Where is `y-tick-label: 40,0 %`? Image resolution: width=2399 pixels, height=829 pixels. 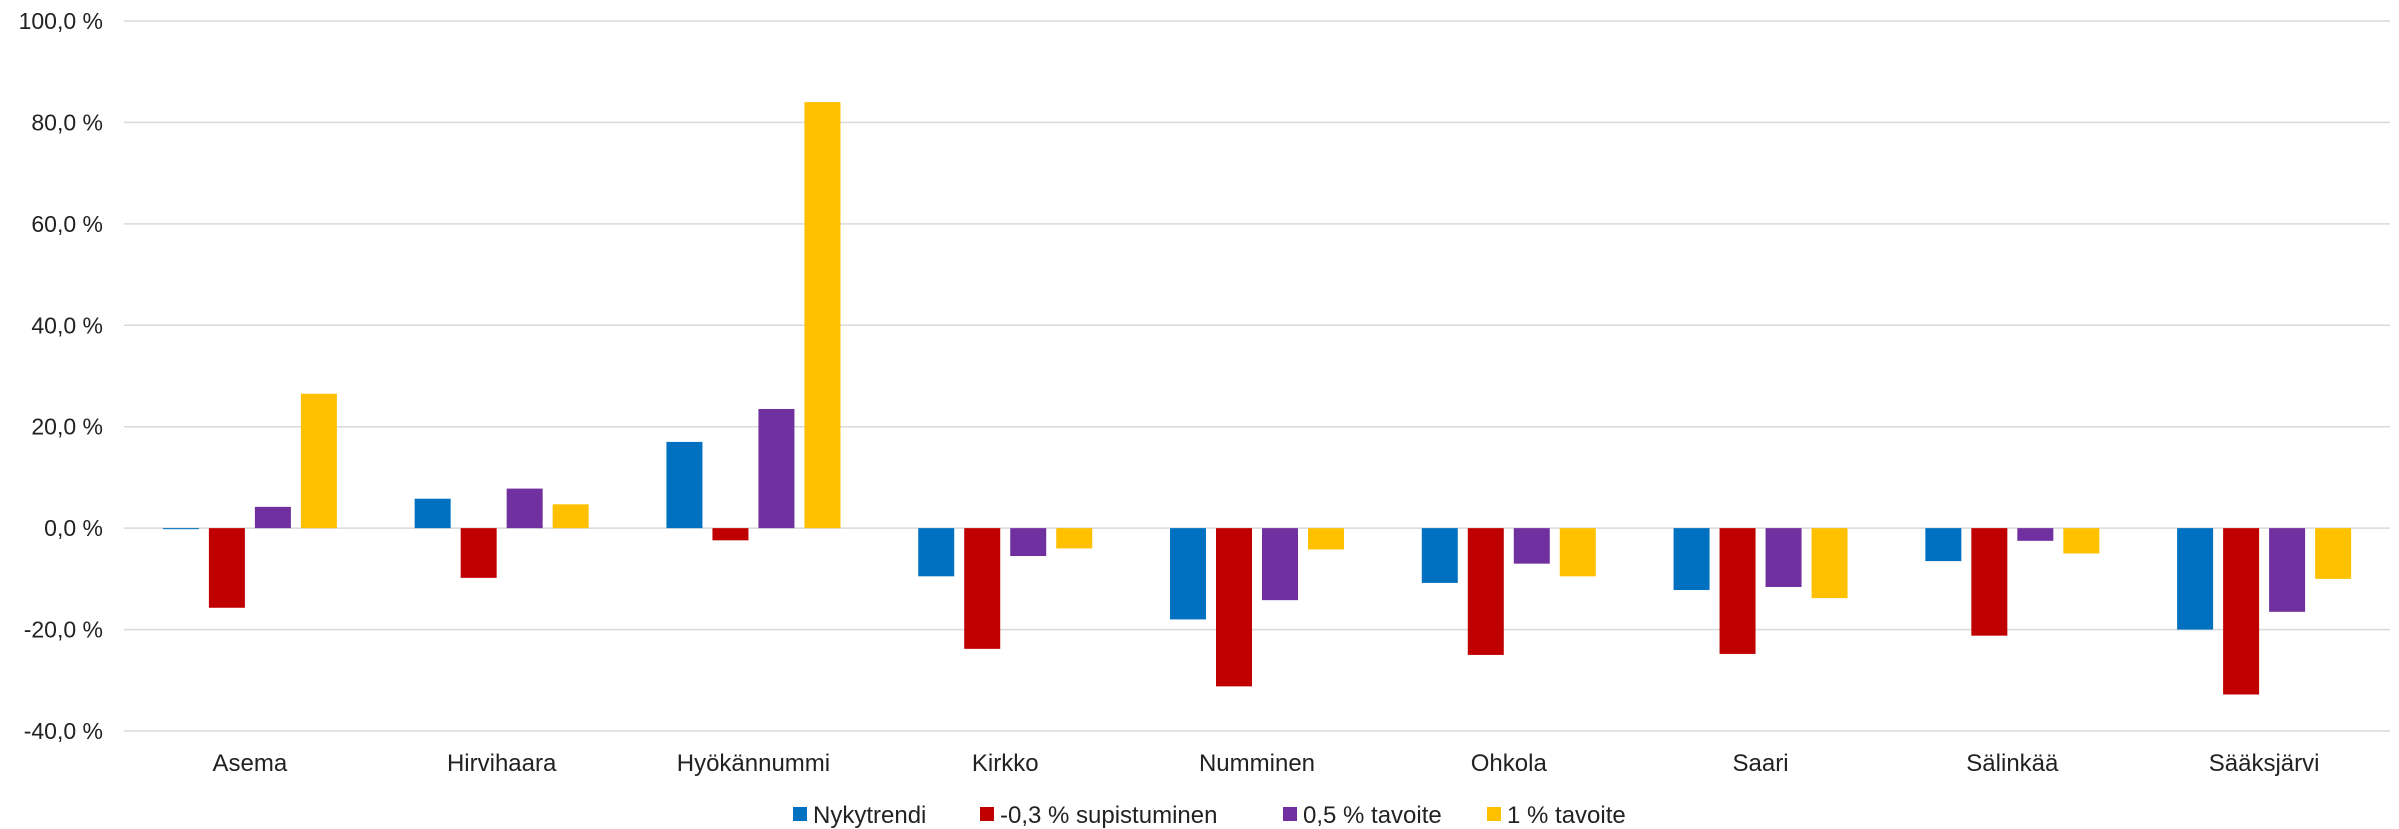
y-tick-label: 40,0 % is located at coordinates (67, 325).